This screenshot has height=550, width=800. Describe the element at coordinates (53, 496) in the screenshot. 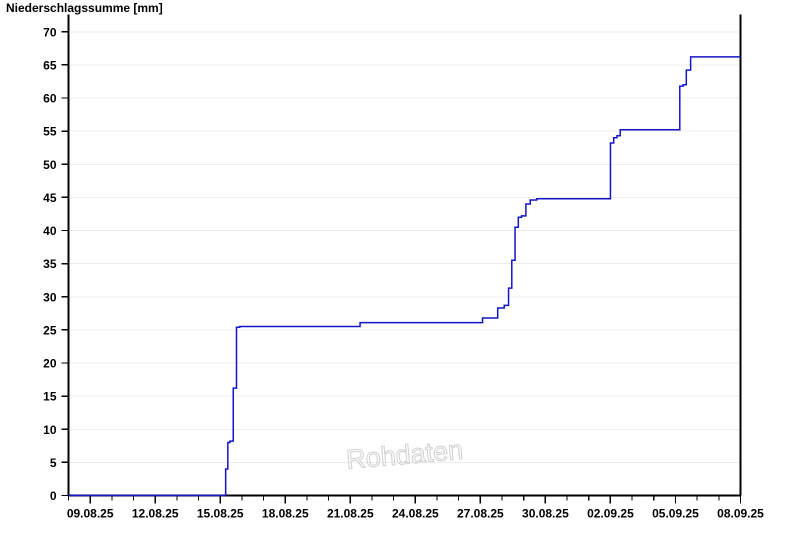

I see `svg-text: 0` at that location.